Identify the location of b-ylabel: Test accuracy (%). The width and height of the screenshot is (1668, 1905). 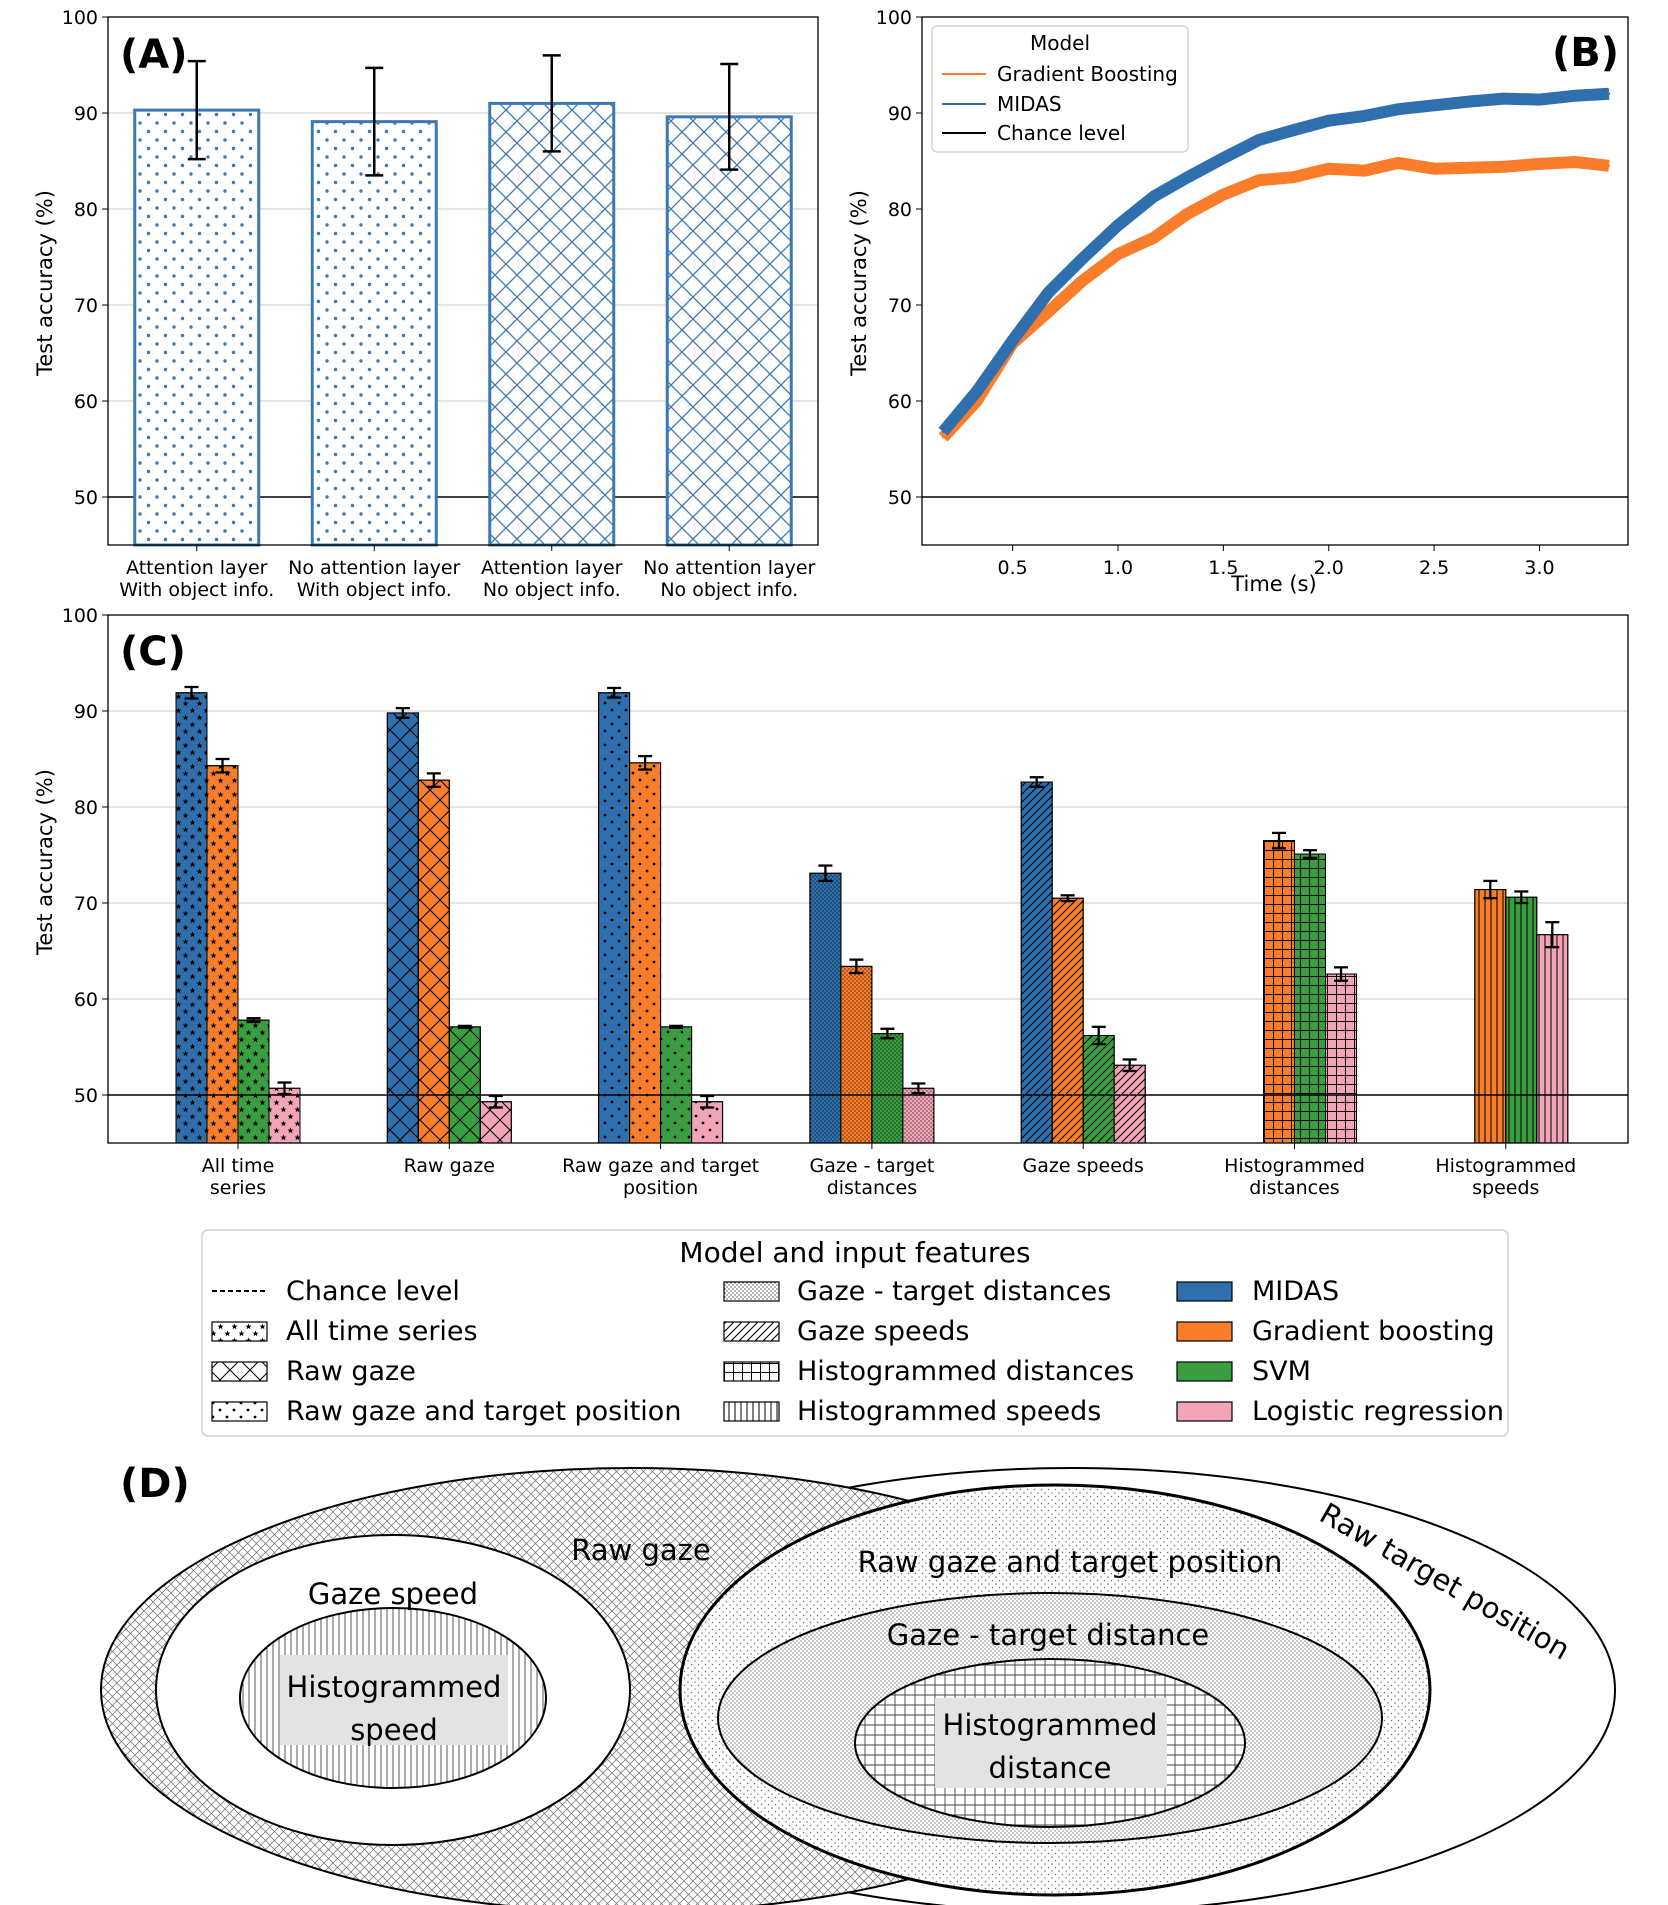
(859, 283).